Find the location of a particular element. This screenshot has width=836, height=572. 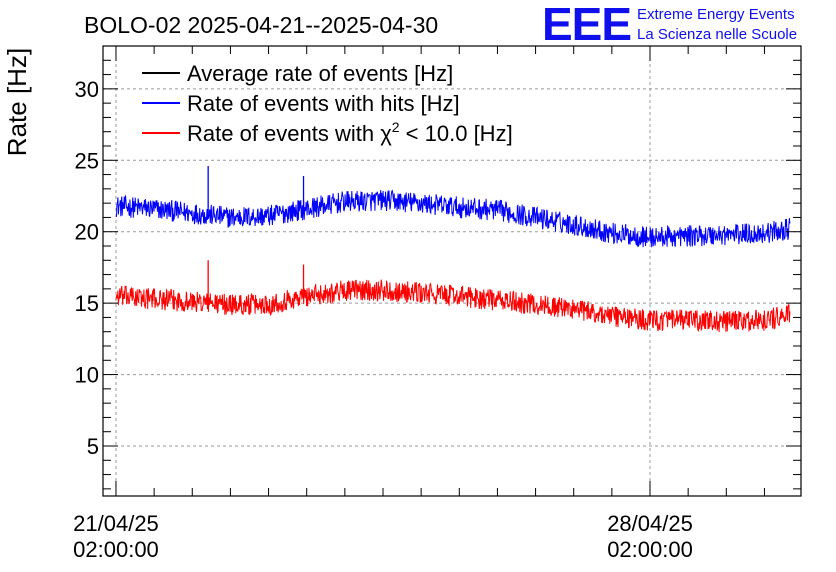

chart-title: BOLO-02 2025-04-21--2025-04-30 is located at coordinates (261, 25).